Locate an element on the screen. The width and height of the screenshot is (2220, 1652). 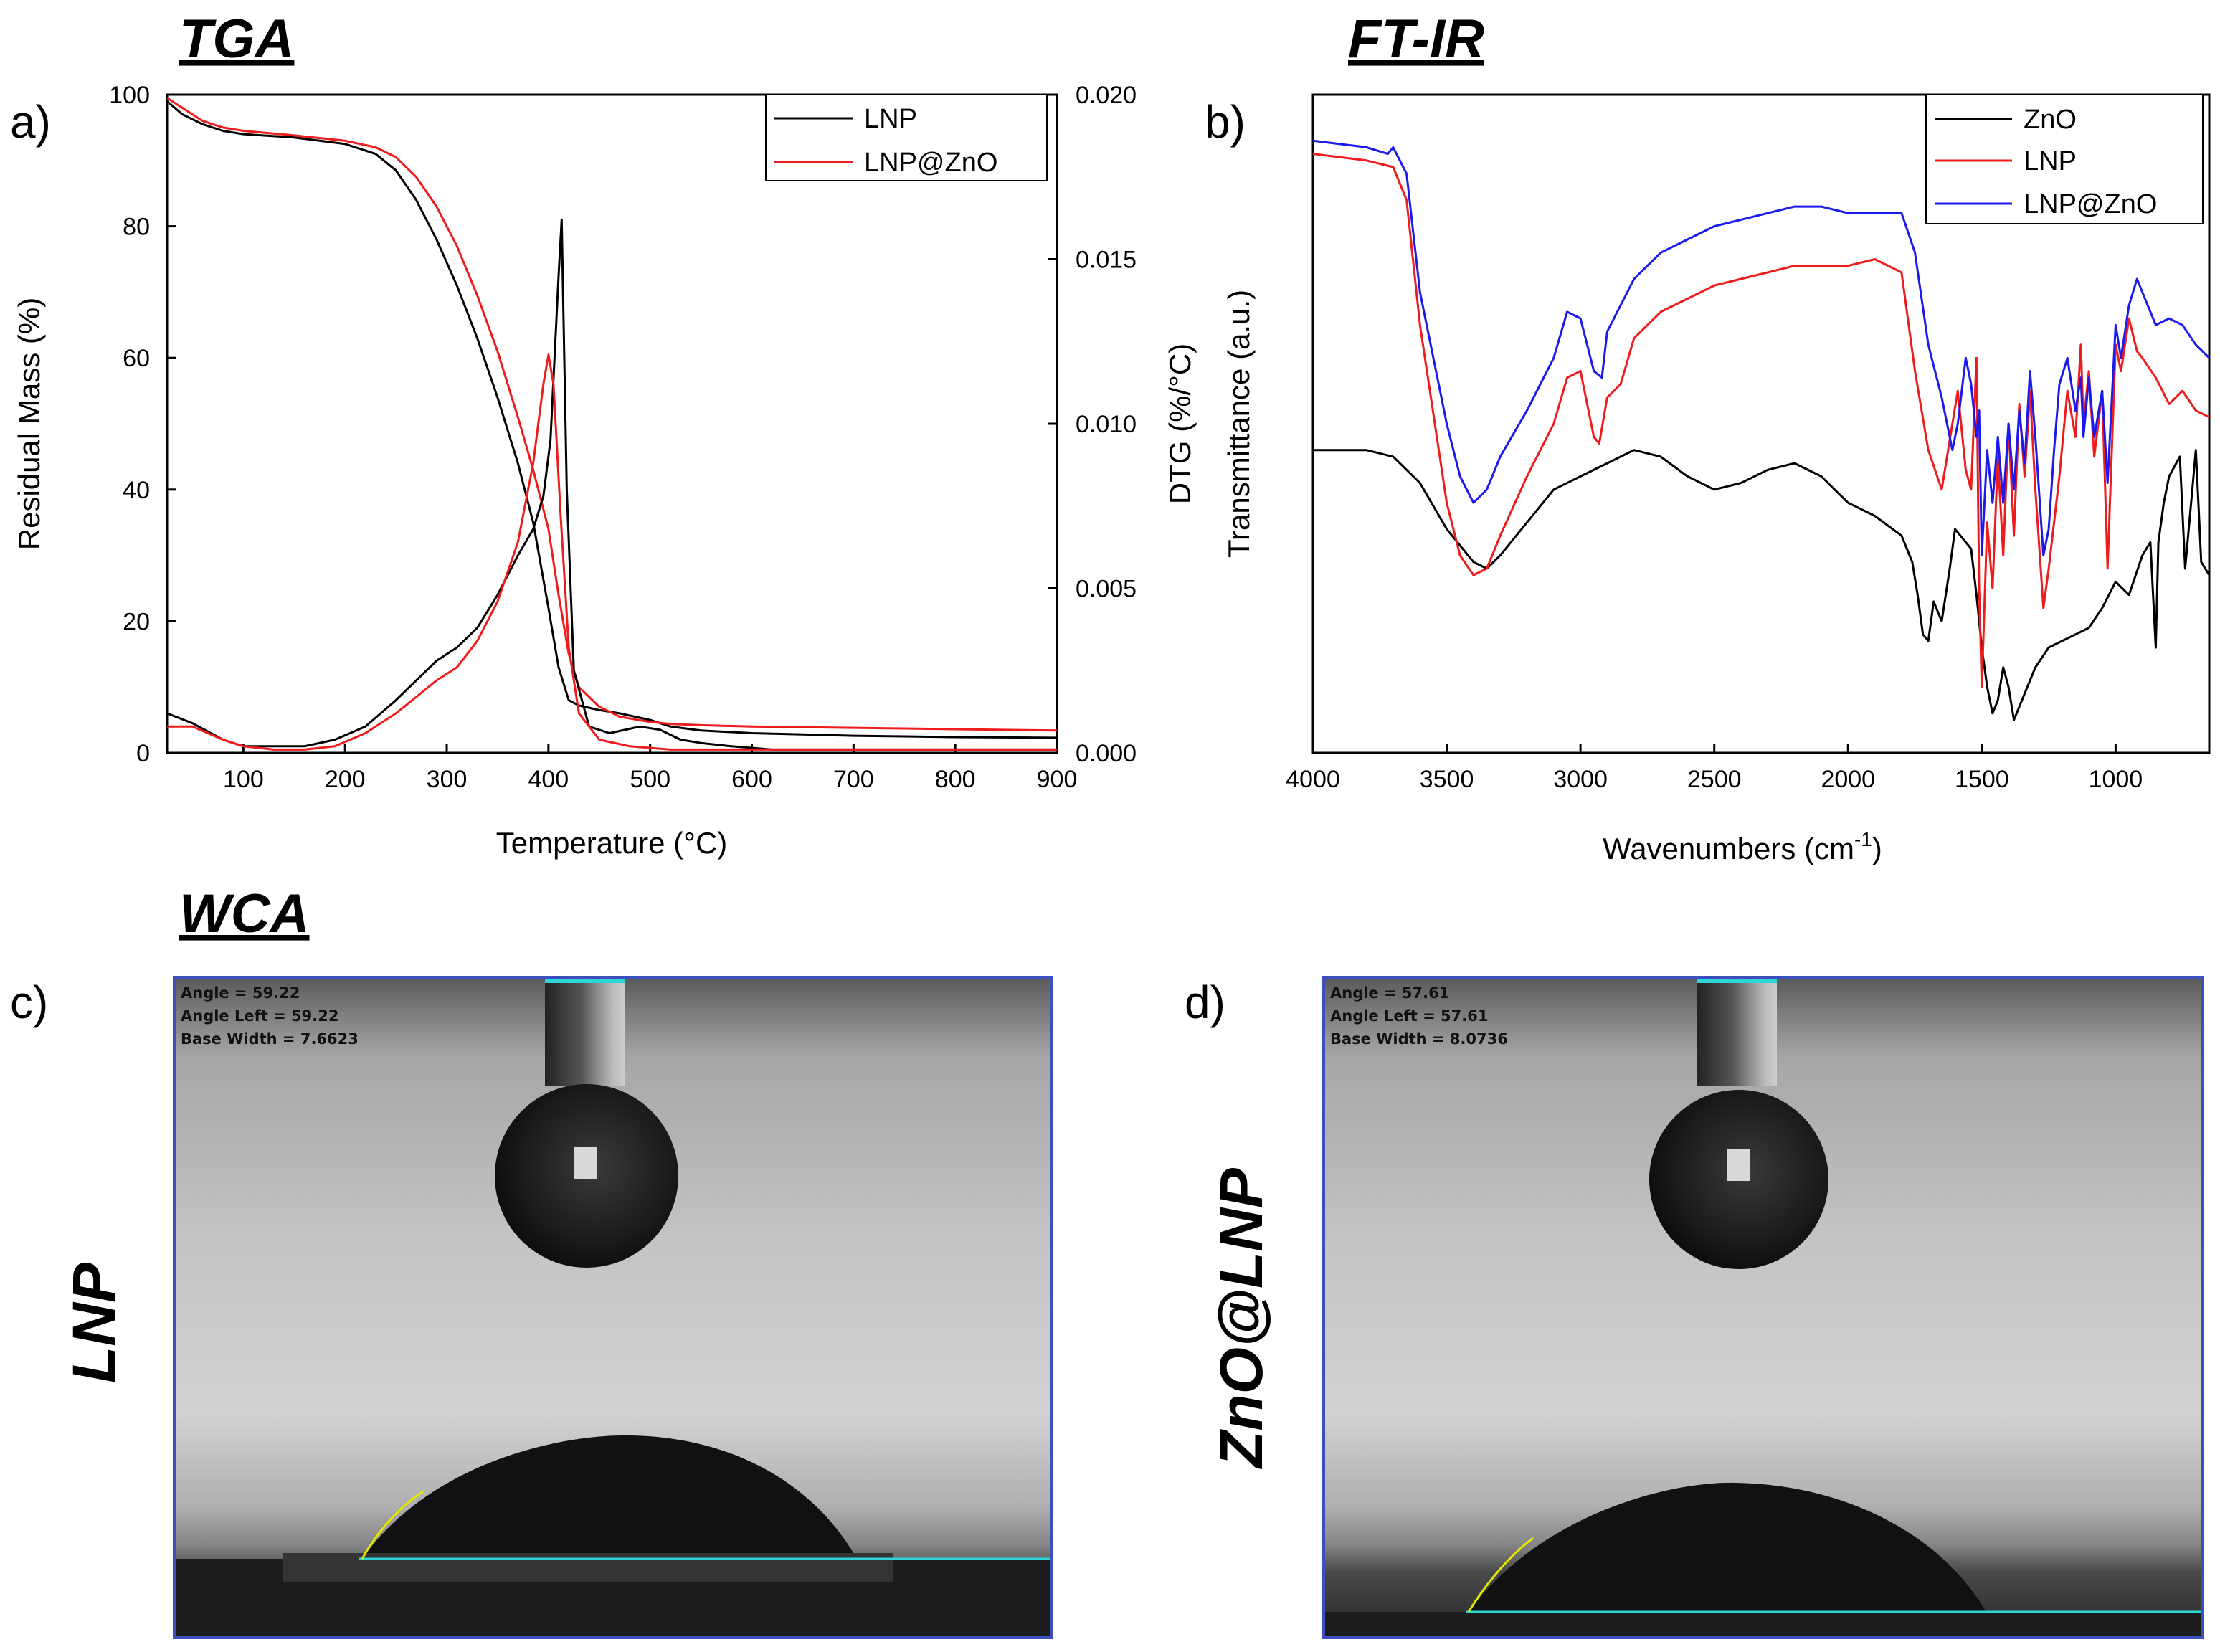
tga-title: TGA is located at coordinates (236, 39).